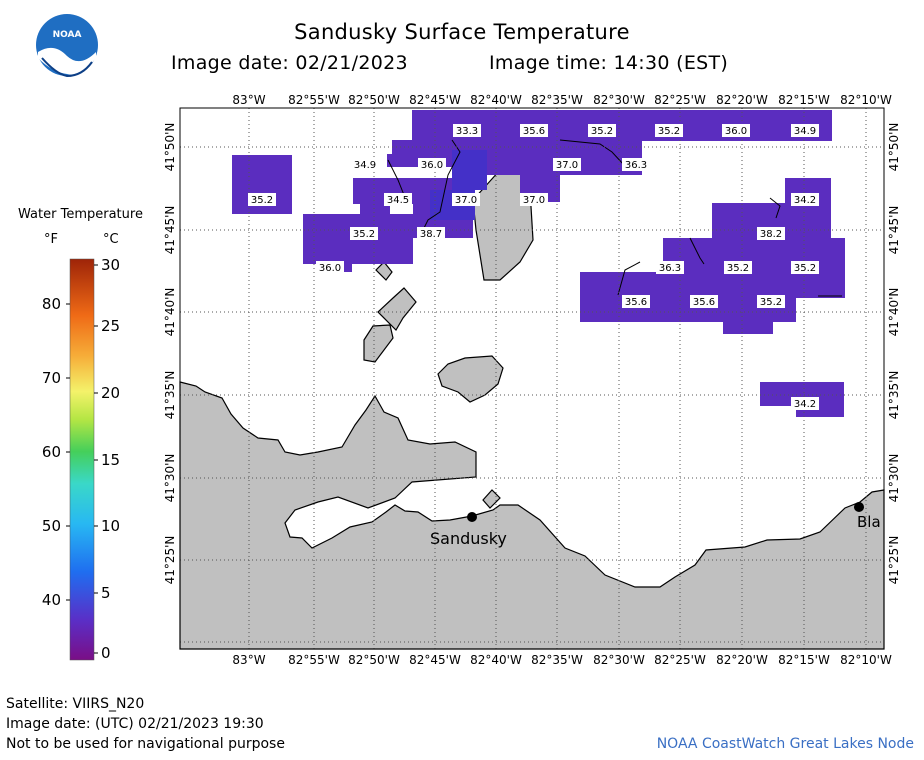  What do you see at coordinates (106, 593) in the screenshot?
I see `c-tick: 5` at bounding box center [106, 593].